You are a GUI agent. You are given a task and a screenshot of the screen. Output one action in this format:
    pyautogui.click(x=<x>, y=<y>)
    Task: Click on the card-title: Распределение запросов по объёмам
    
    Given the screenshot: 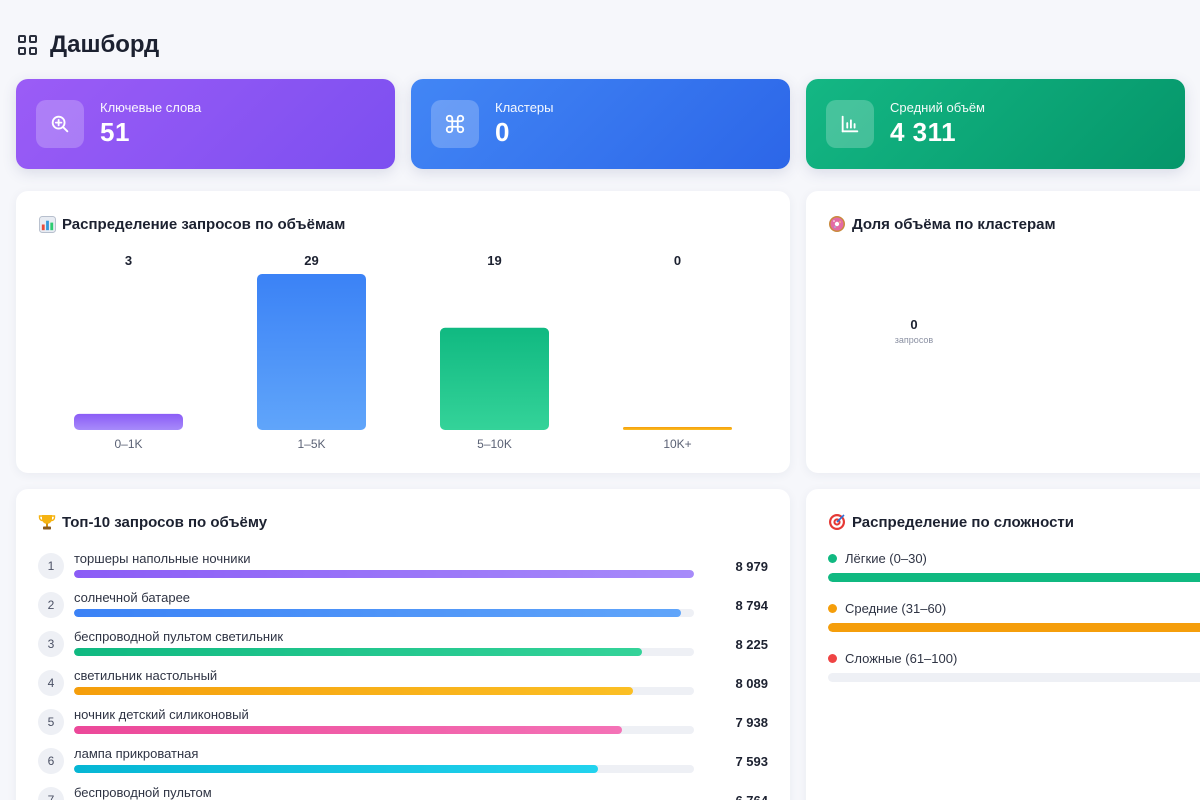 What is the action you would take?
    pyautogui.click(x=191, y=224)
    